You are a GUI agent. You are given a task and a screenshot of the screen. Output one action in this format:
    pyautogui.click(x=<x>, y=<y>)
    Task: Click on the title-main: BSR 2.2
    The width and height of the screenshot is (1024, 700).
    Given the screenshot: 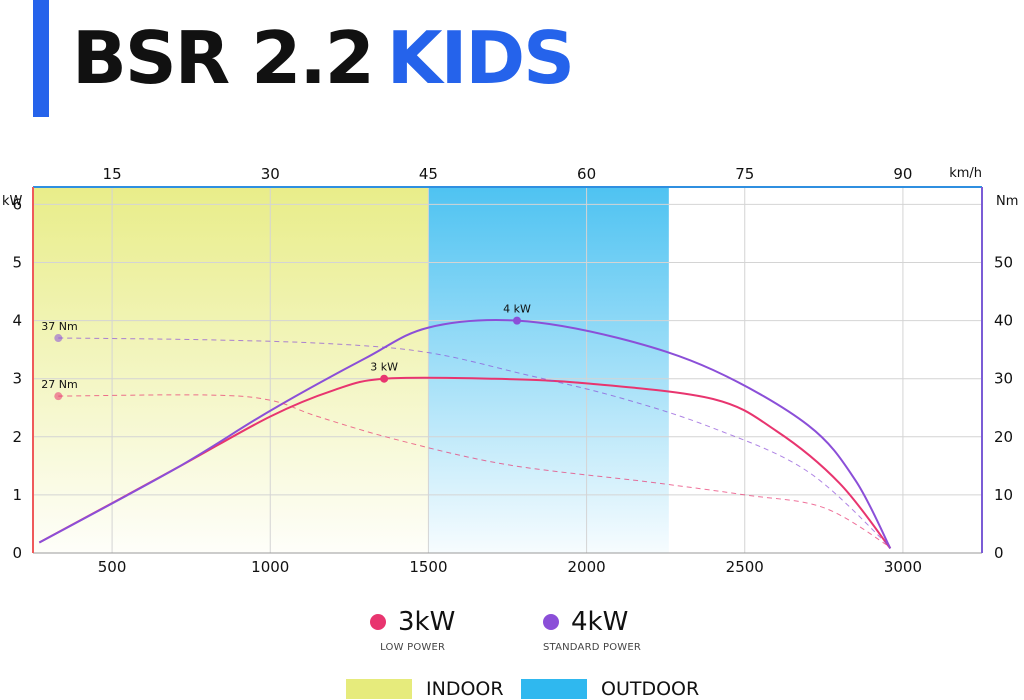 What is the action you would take?
    pyautogui.click(x=223, y=58)
    